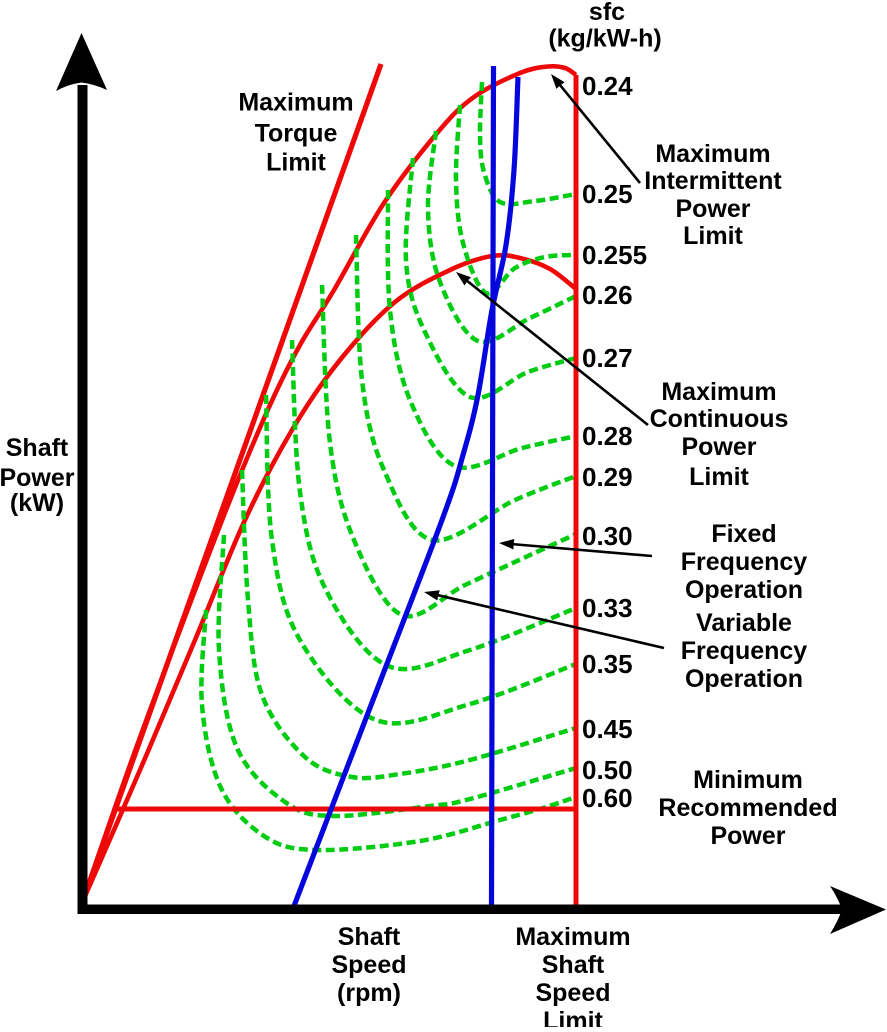  Describe the element at coordinates (607, 608) in the screenshot. I see `svg-text: 0.33` at that location.